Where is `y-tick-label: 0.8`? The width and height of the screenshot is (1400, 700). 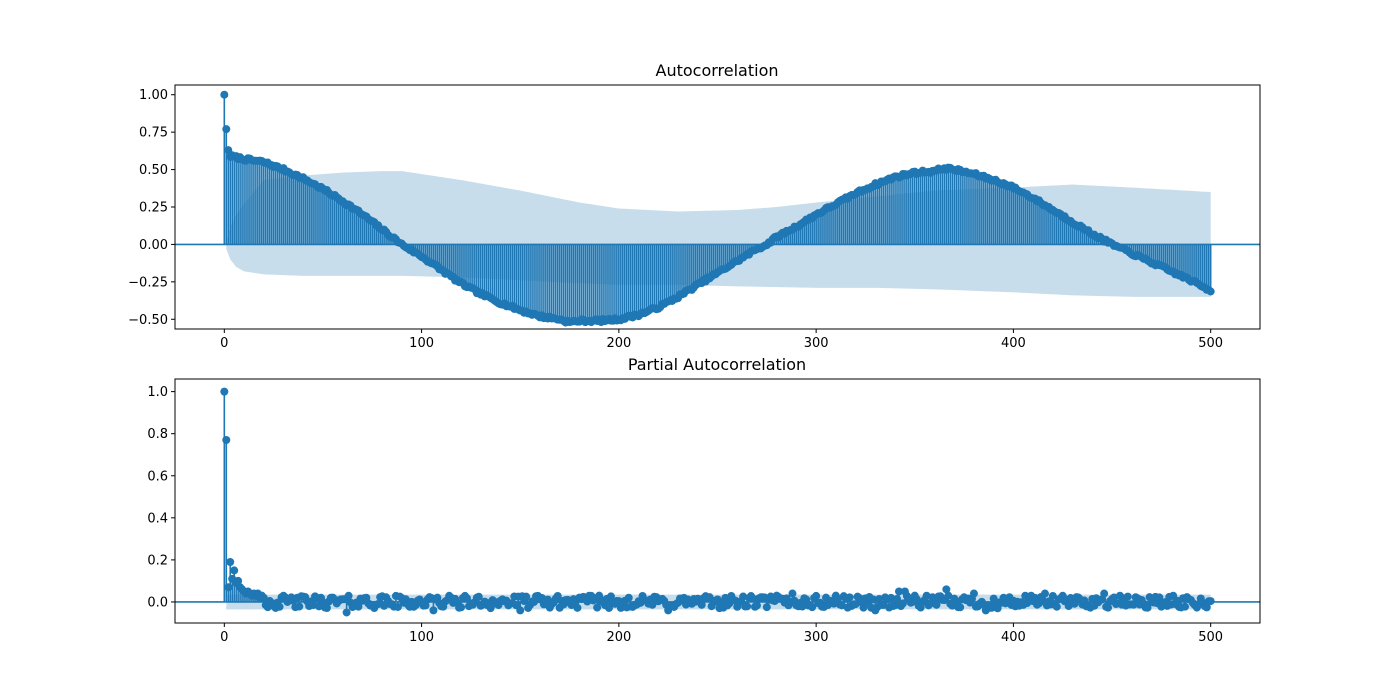
y-tick-label: 0.8 is located at coordinates (157, 434).